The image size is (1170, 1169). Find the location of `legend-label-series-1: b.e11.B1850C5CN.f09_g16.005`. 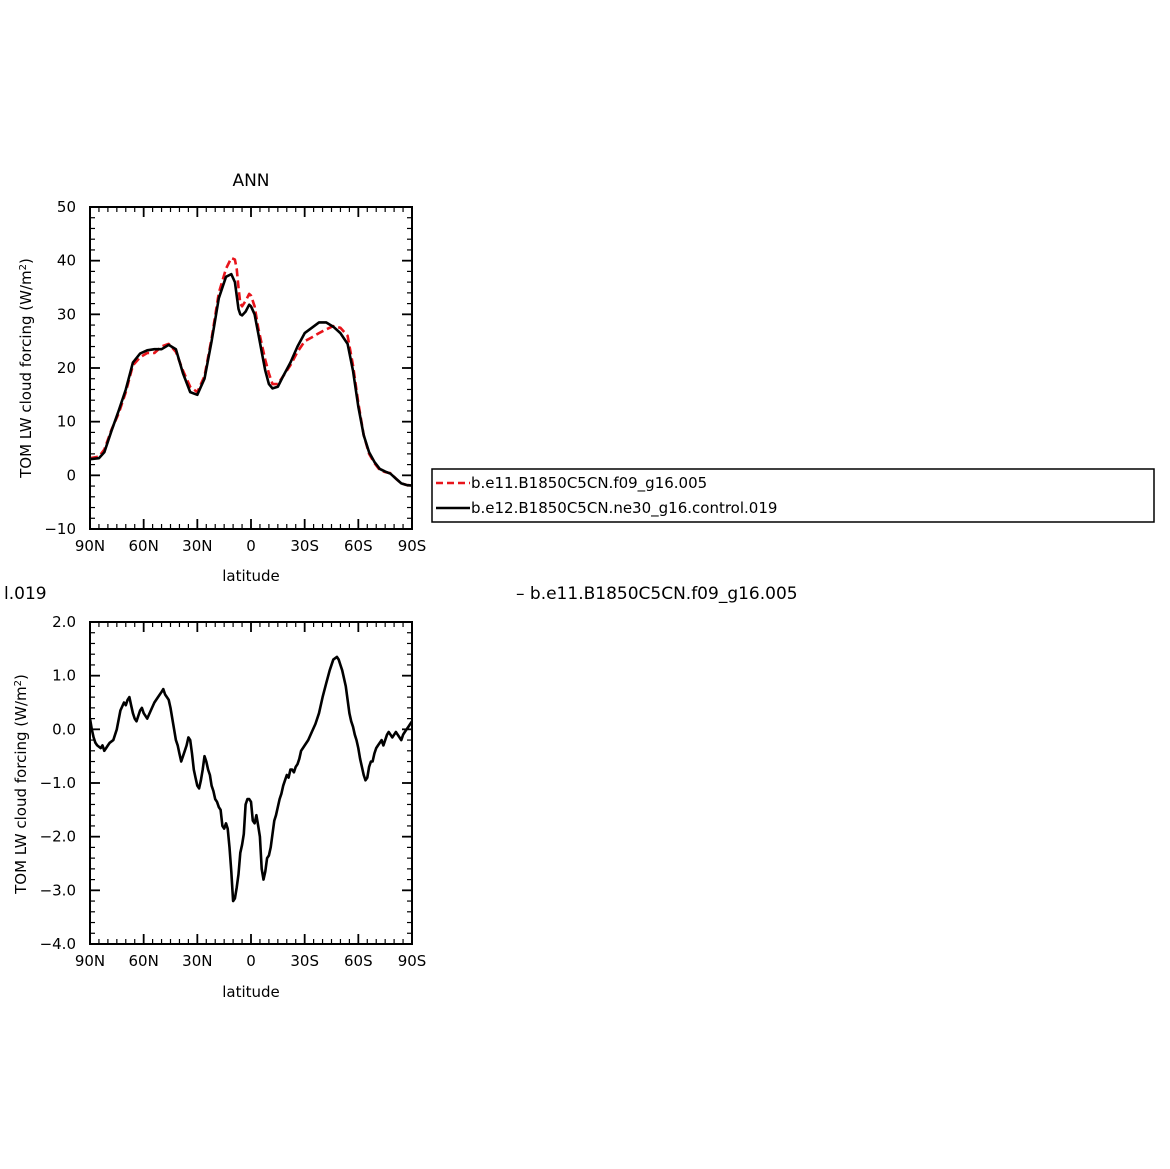

legend-label-series-1: b.e11.B1850C5CN.f09_g16.005 is located at coordinates (589, 483).